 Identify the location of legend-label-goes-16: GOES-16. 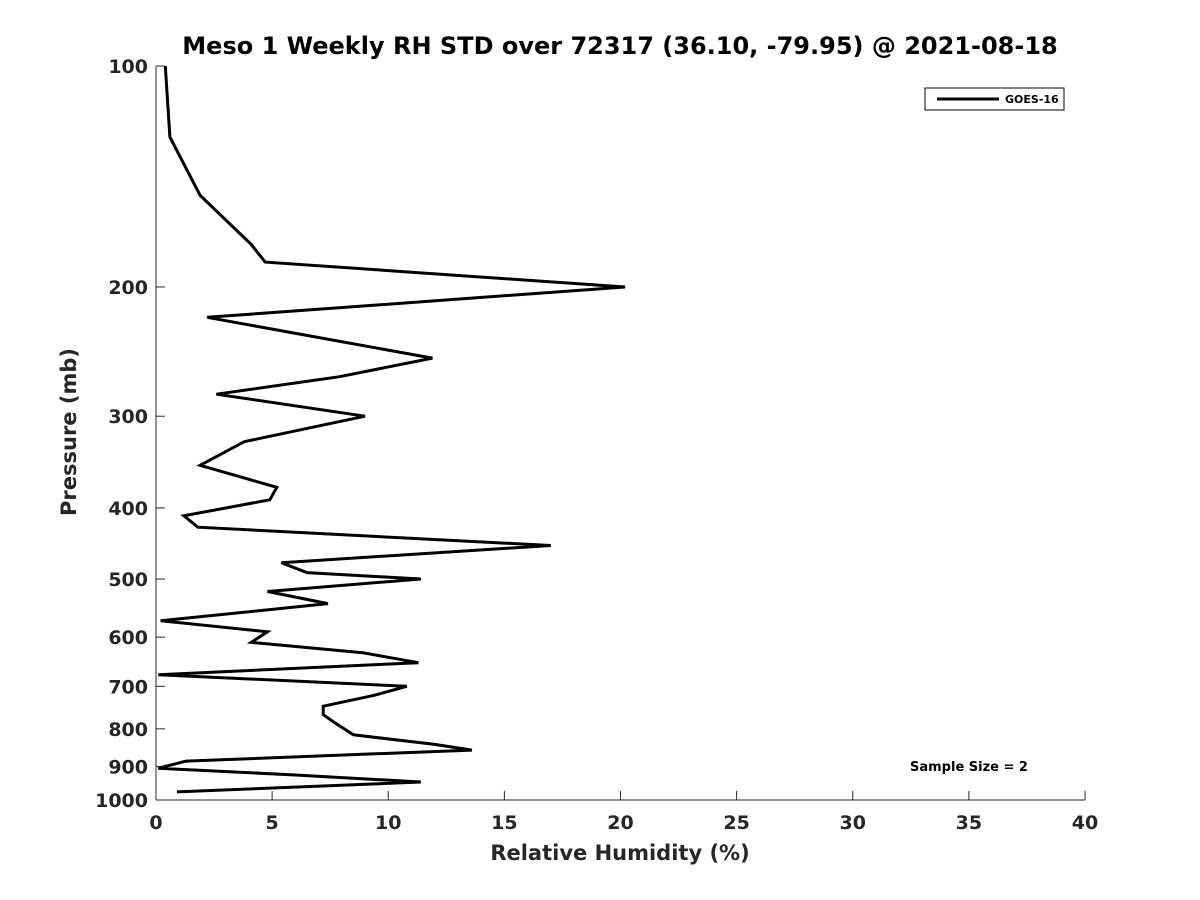
(1032, 99).